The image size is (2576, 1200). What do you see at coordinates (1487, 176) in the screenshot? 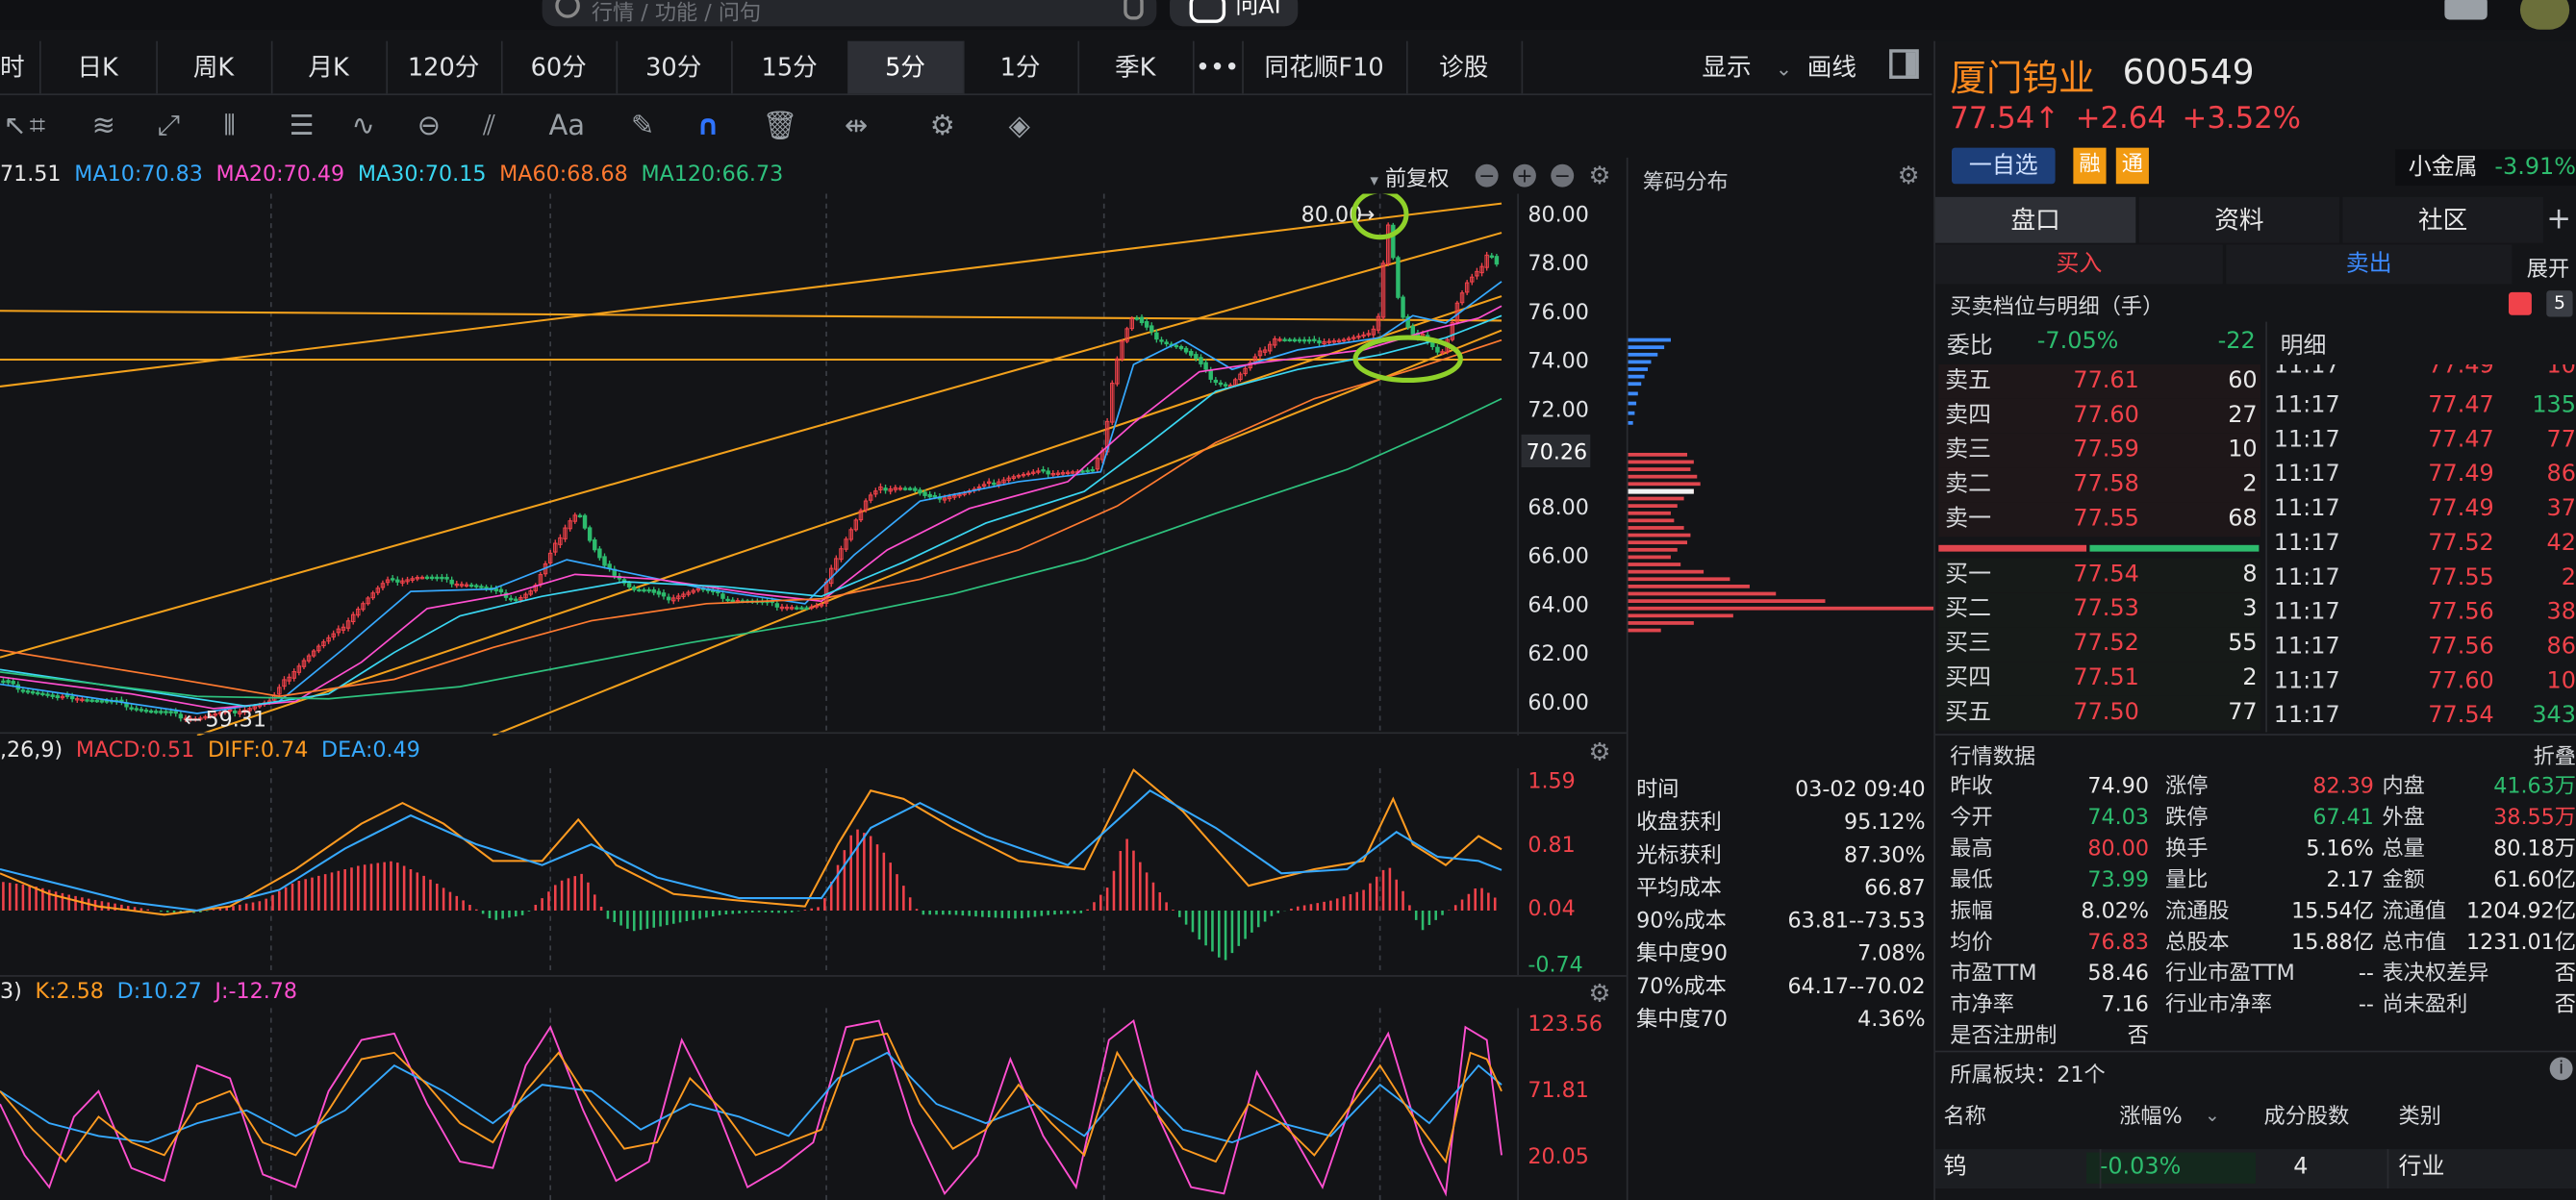
I see `minus-icon: −` at bounding box center [1487, 176].